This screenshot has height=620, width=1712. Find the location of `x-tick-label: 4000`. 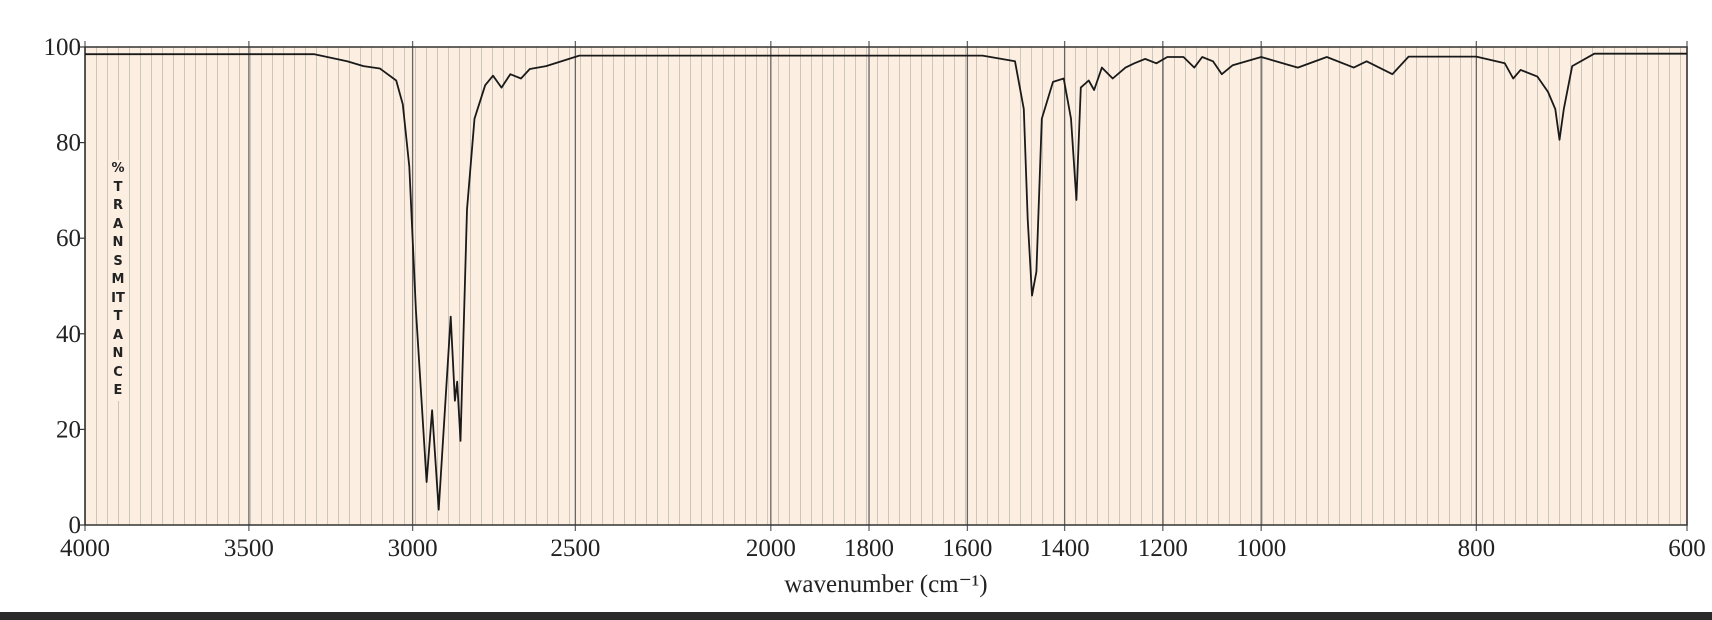

x-tick-label: 4000 is located at coordinates (85, 548).